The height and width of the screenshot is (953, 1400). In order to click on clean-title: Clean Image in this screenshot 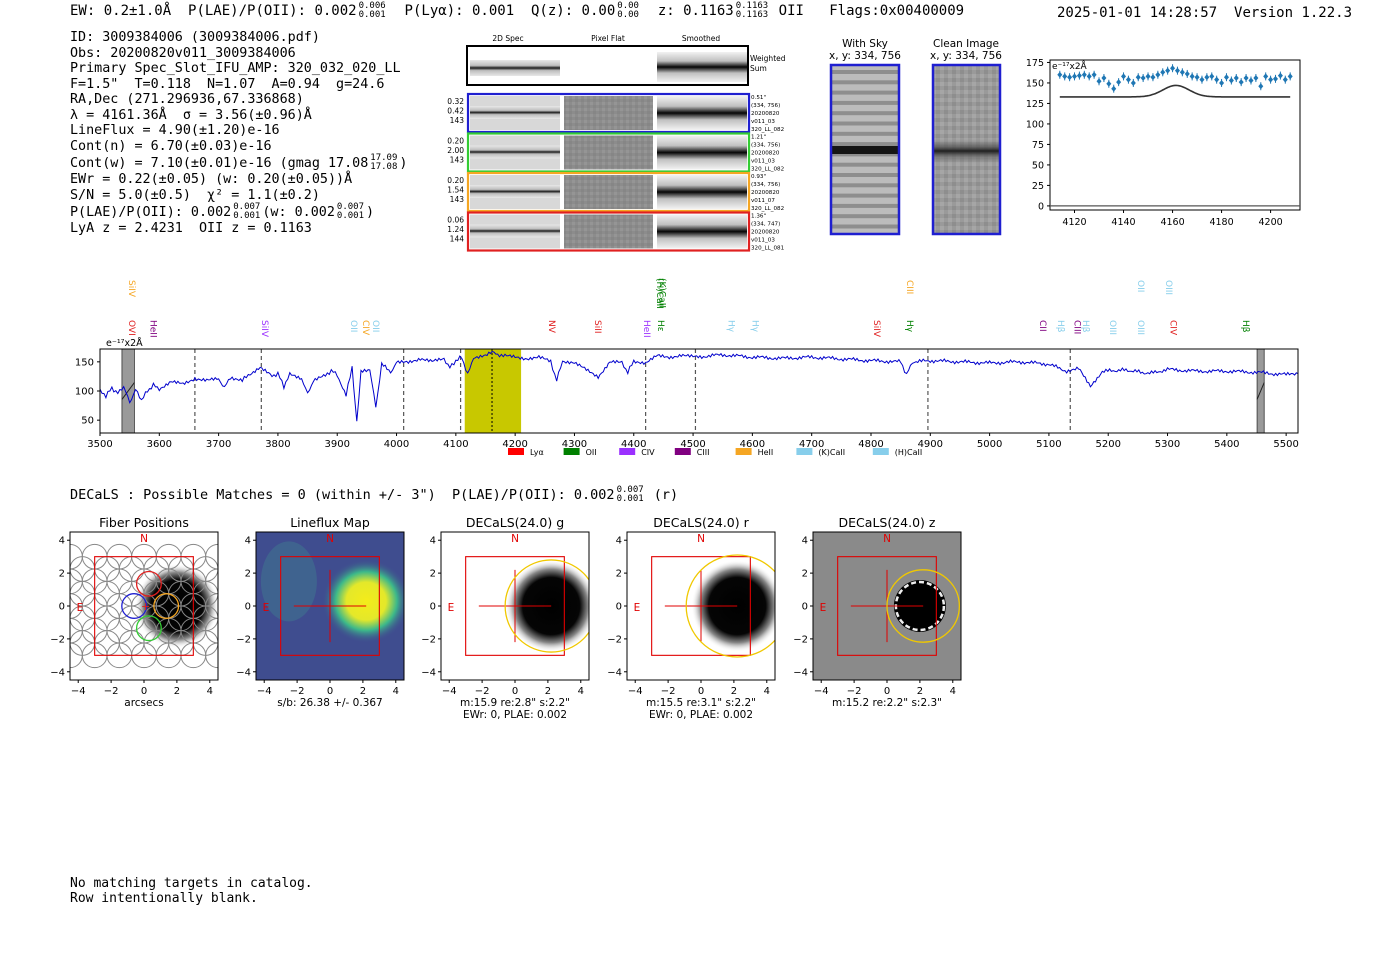, I will do `click(966, 44)`.